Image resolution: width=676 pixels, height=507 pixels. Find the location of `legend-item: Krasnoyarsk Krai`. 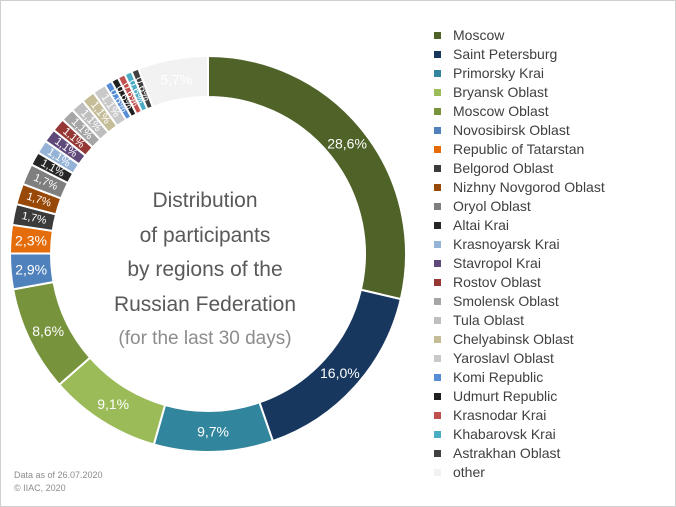

legend-item: Krasnoyarsk Krai is located at coordinates (552, 244).